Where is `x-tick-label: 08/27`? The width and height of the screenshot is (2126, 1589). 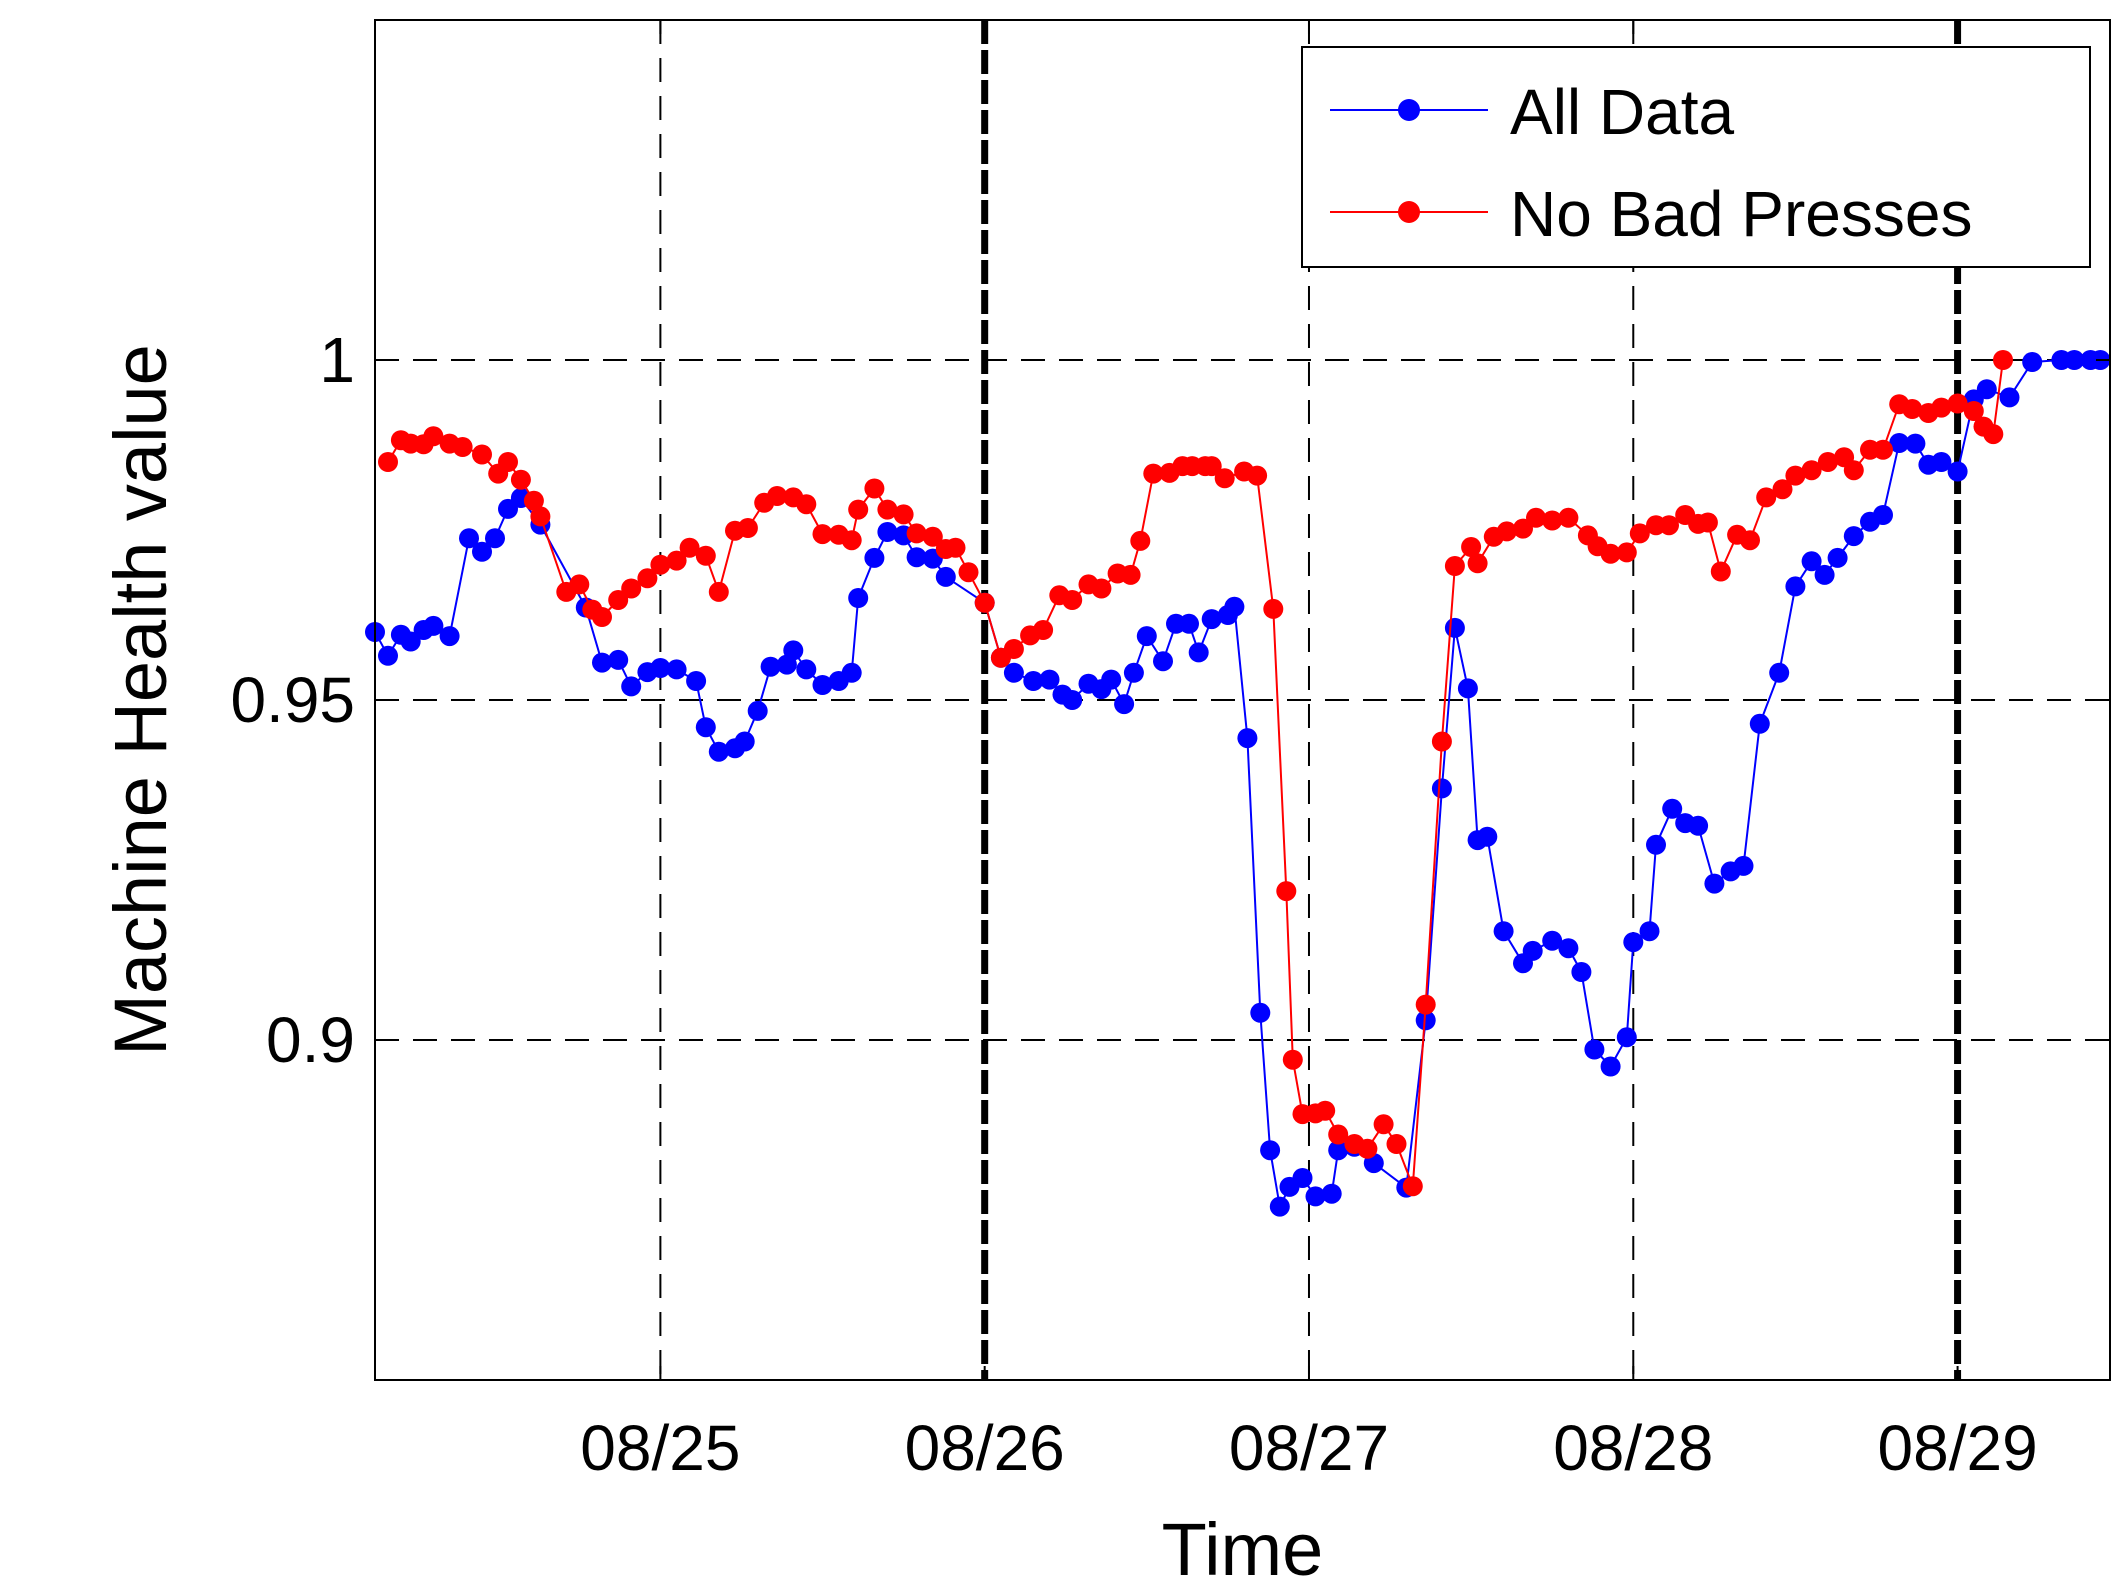
x-tick-label: 08/27 is located at coordinates (1309, 1448).